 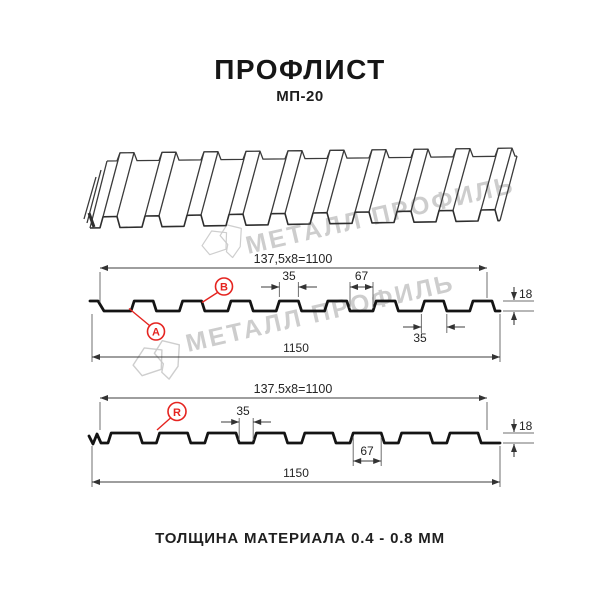 What do you see at coordinates (294, 438) in the screenshot?
I see `profile-r-outline` at bounding box center [294, 438].